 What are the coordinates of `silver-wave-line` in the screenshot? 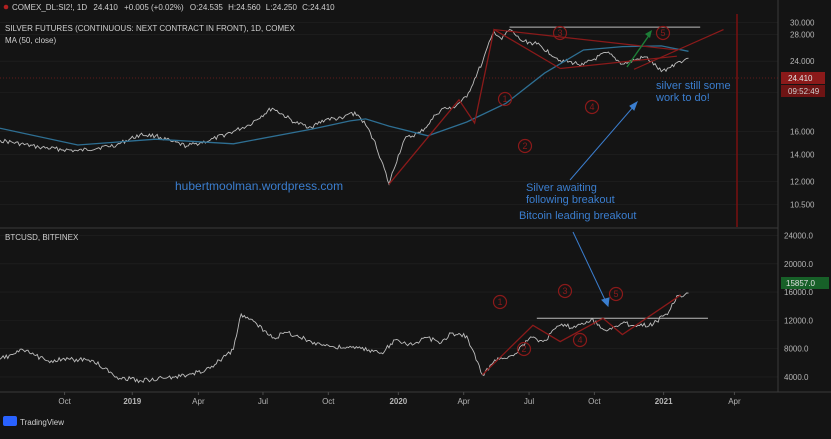 It's located at (474, 106).